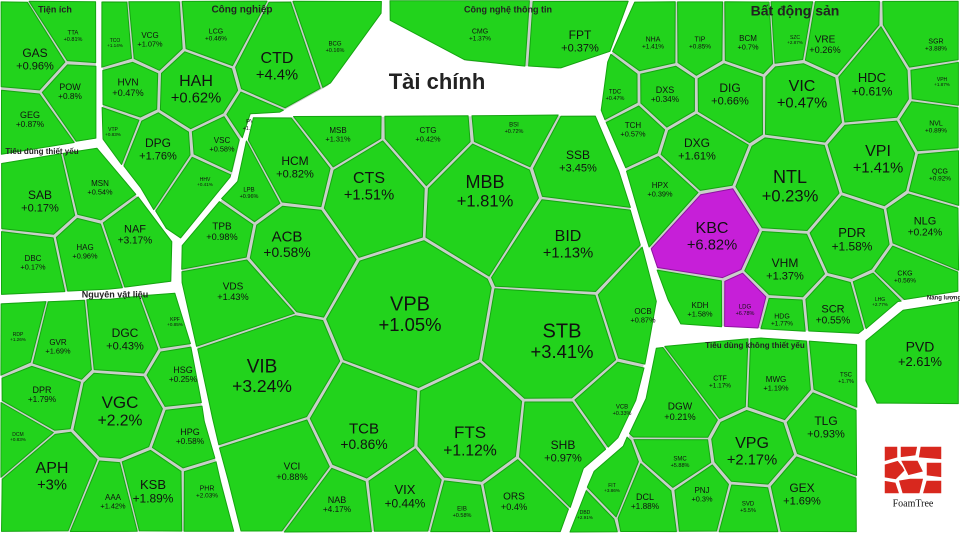 This screenshot has height=533, width=960. What do you see at coordinates (801, 488) in the screenshot?
I see `ticker: GEX` at bounding box center [801, 488].